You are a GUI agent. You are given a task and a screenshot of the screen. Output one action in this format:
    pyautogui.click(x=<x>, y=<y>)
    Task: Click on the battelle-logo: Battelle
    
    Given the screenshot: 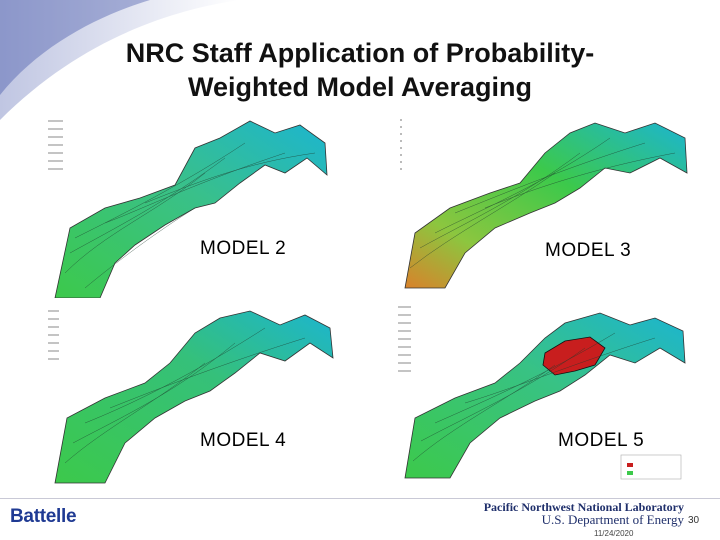 What is the action you would take?
    pyautogui.click(x=43, y=516)
    